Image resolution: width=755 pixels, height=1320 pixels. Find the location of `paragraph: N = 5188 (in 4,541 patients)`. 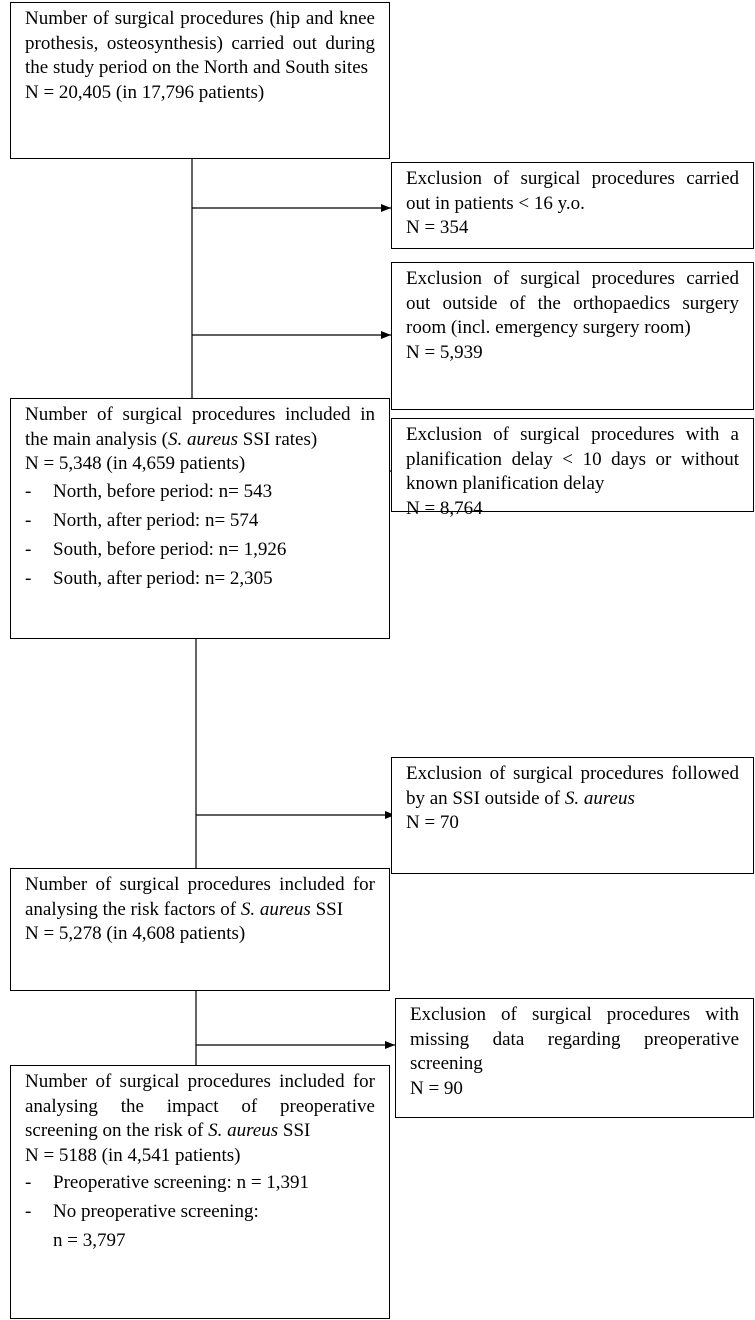

paragraph: N = 5188 (in 4,541 patients) is located at coordinates (200, 1156).